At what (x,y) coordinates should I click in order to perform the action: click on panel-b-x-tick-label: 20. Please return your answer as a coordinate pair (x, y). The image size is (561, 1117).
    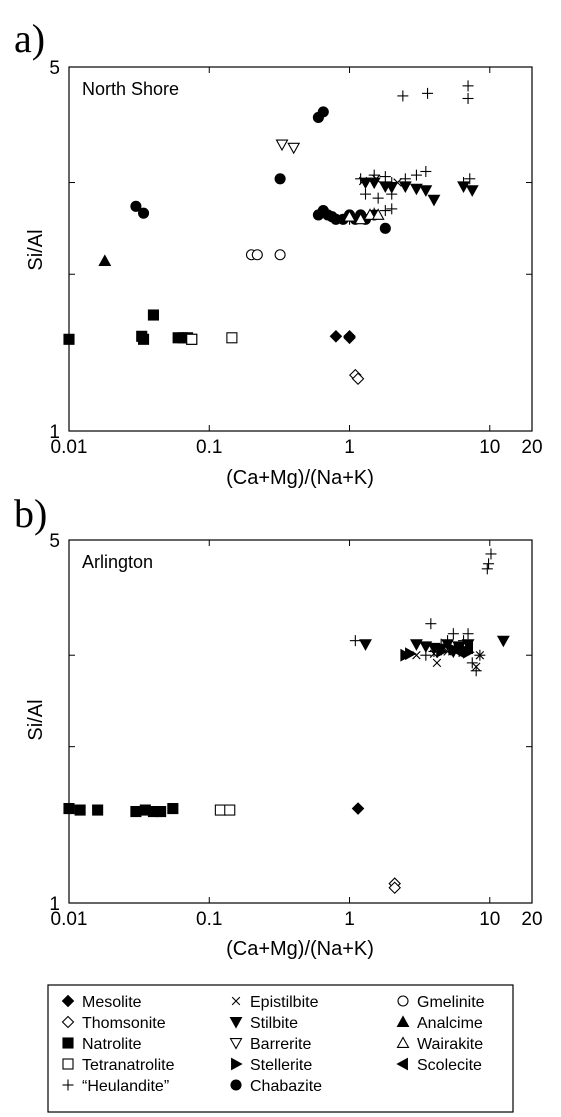
    Looking at the image, I should click on (531, 919).